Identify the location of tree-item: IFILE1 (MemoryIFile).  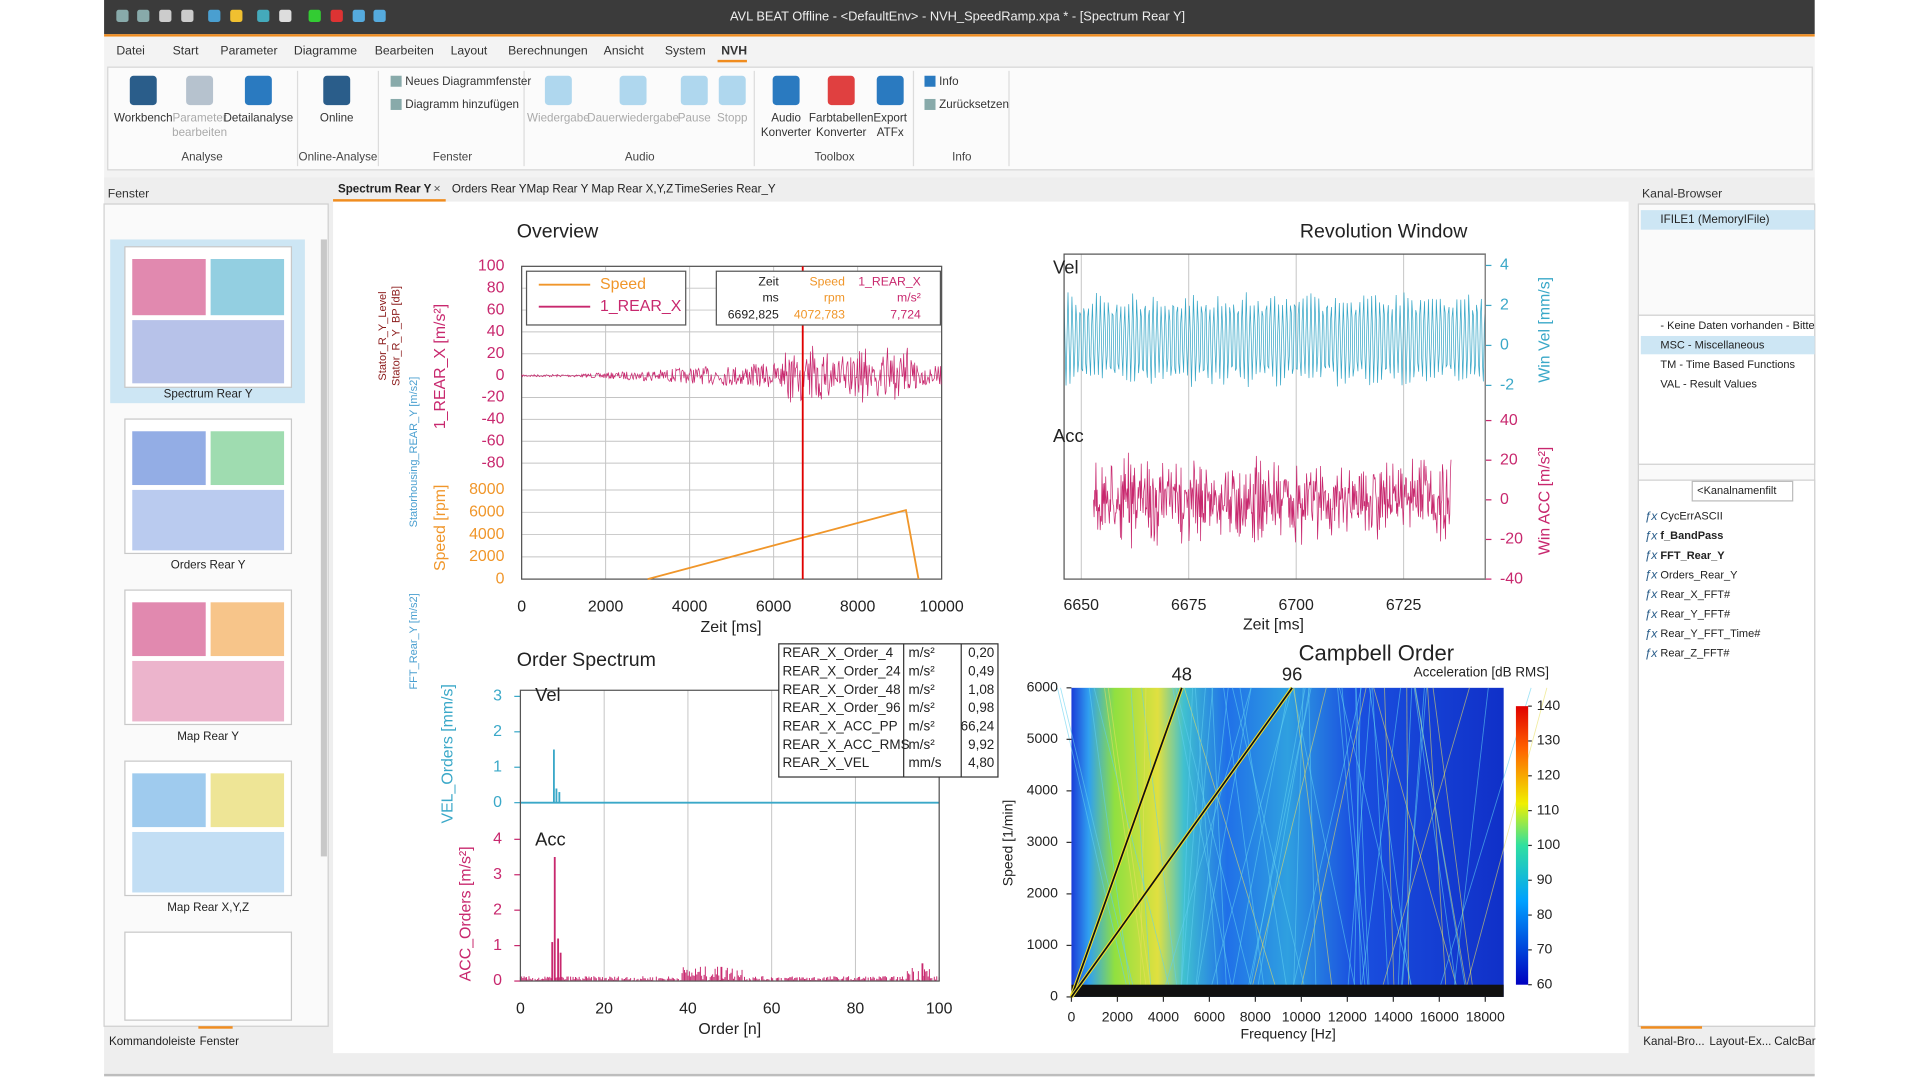
(1714, 219).